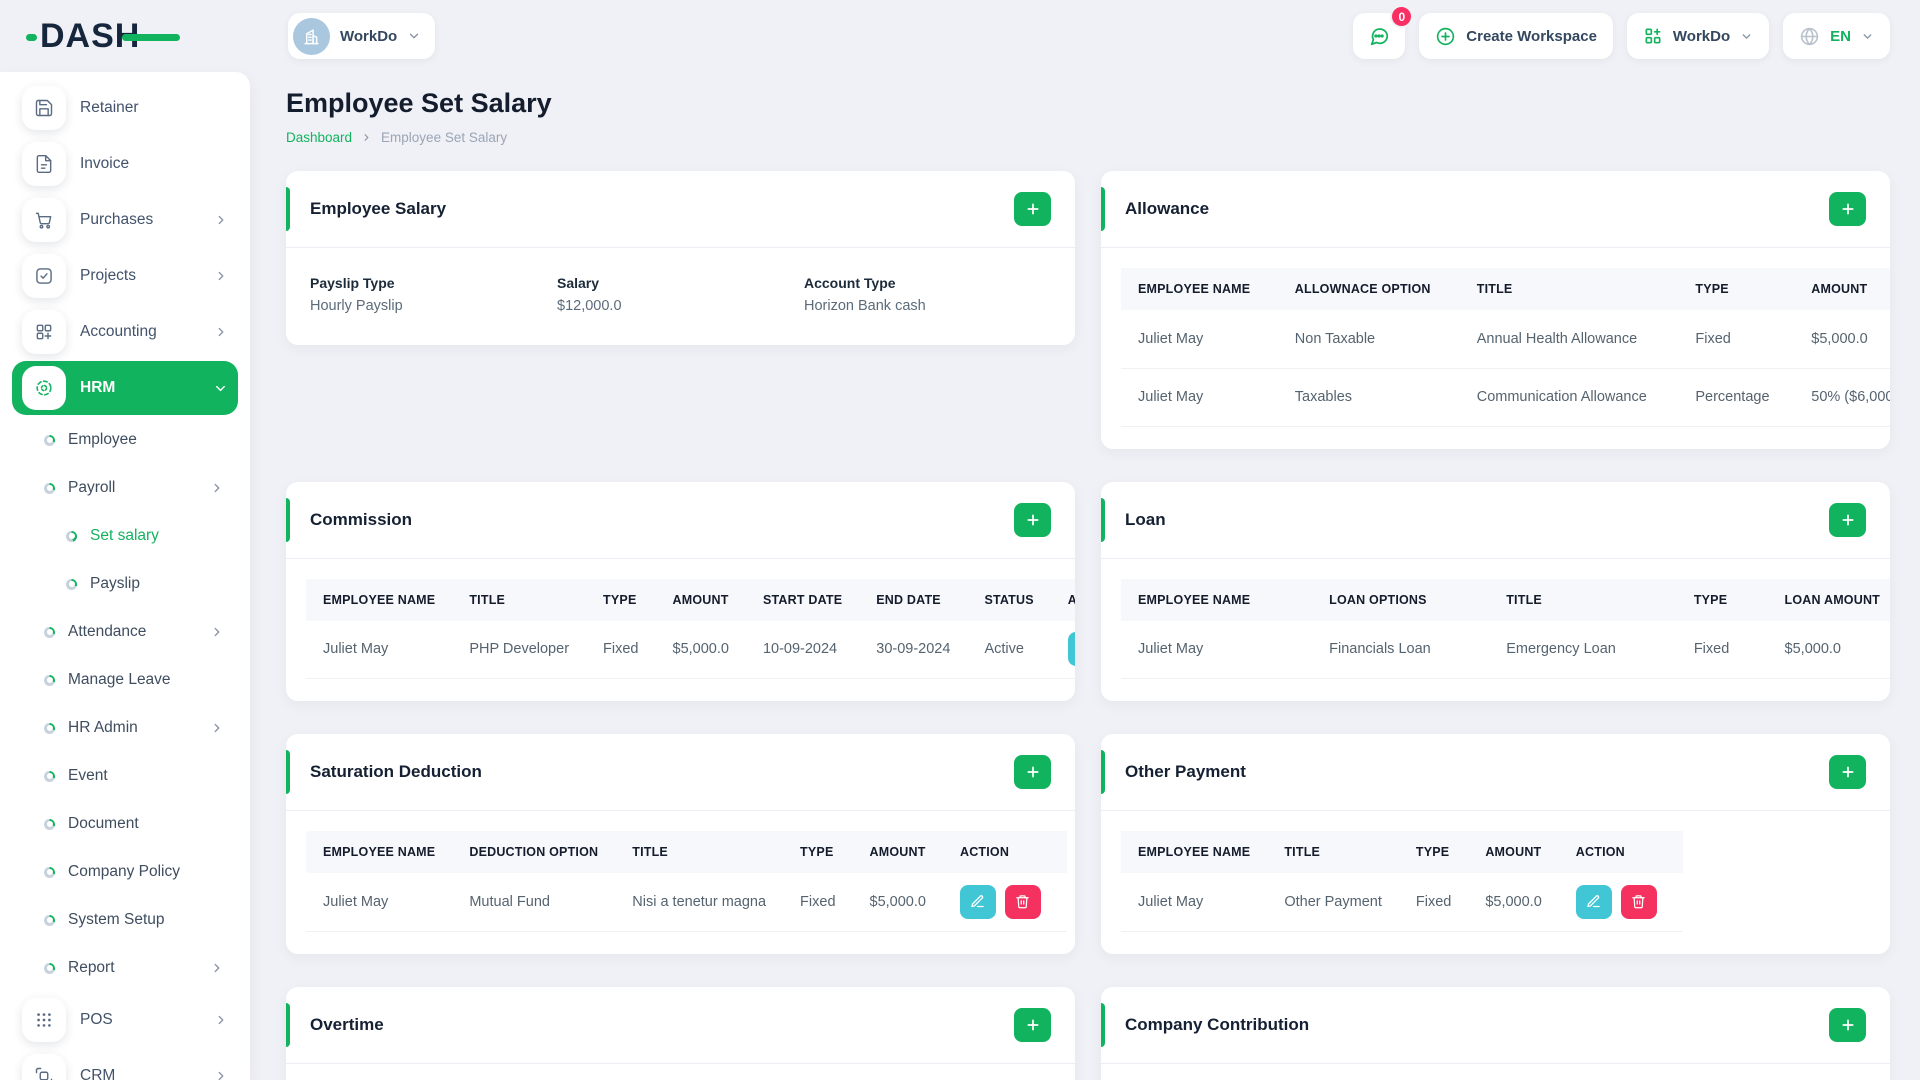 Image resolution: width=1920 pixels, height=1080 pixels. Describe the element at coordinates (125, 776) in the screenshot. I see `sidebar-item-event: Event` at that location.